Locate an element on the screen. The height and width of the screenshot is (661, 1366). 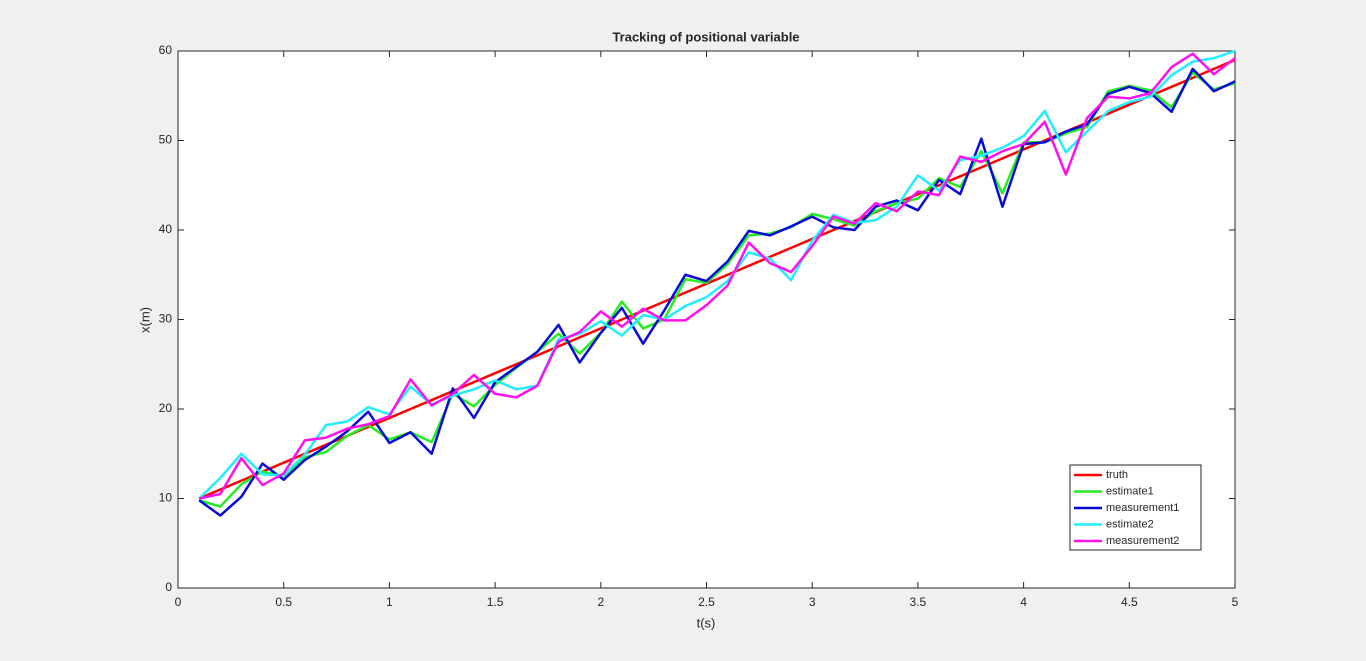
x-tick-label: 2 is located at coordinates (600, 602).